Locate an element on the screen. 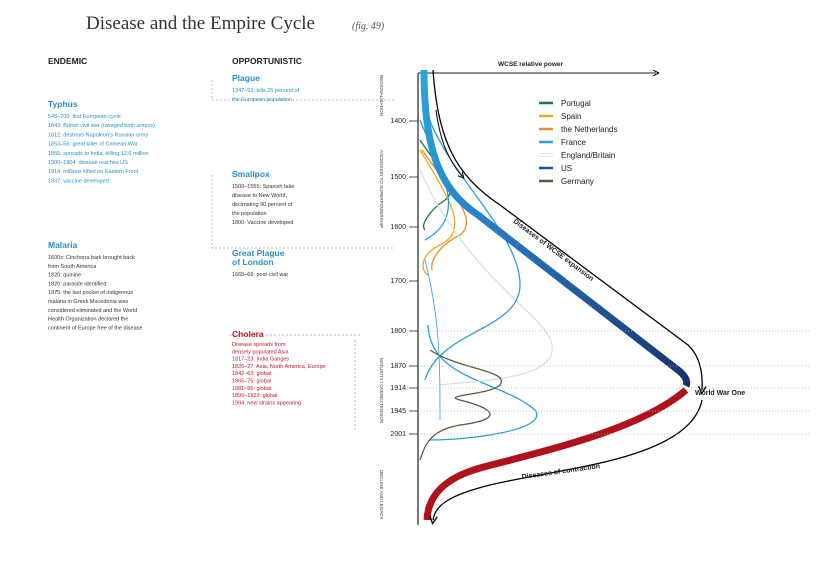 This screenshot has height=567, width=818. year-label: 1600 is located at coordinates (398, 227).